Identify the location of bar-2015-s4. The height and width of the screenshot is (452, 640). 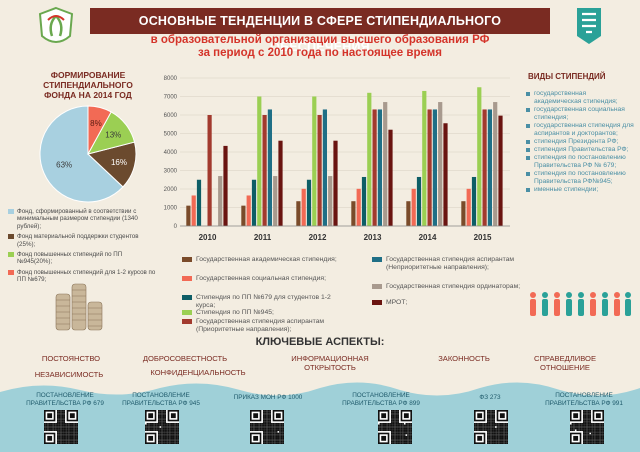
(479, 156).